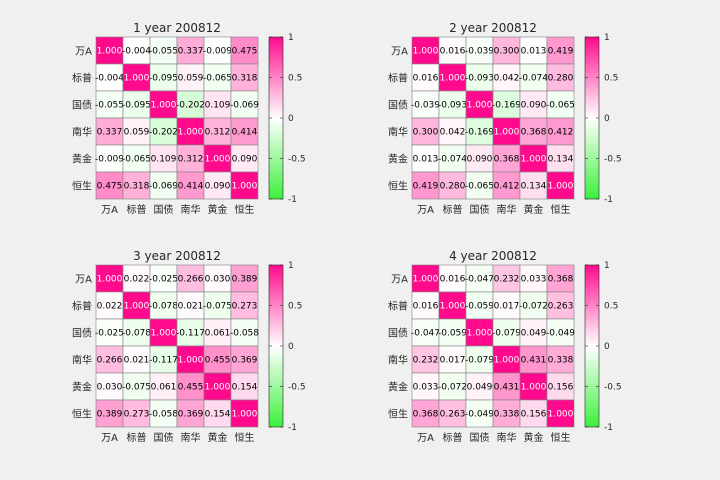 The width and height of the screenshot is (720, 480). I want to click on cell-value-label: -0.079, so click(506, 334).